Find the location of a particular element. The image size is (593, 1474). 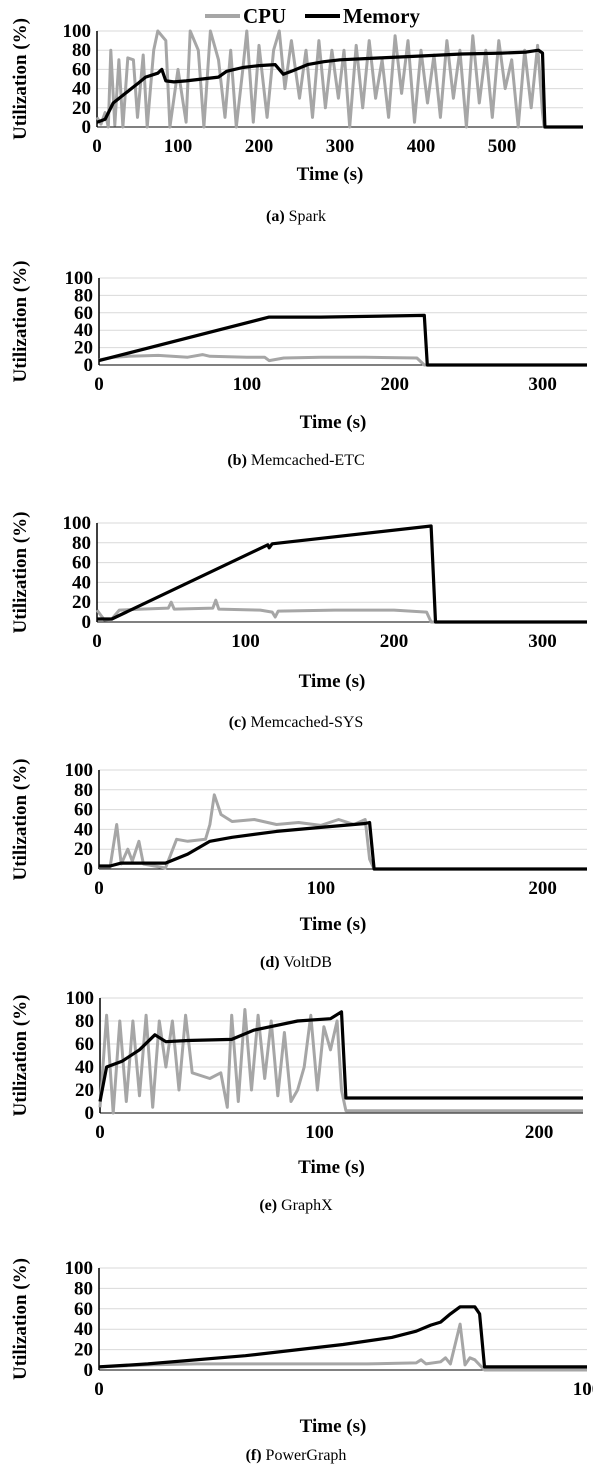

caption-name: Memcached-ETC is located at coordinates (306, 460).